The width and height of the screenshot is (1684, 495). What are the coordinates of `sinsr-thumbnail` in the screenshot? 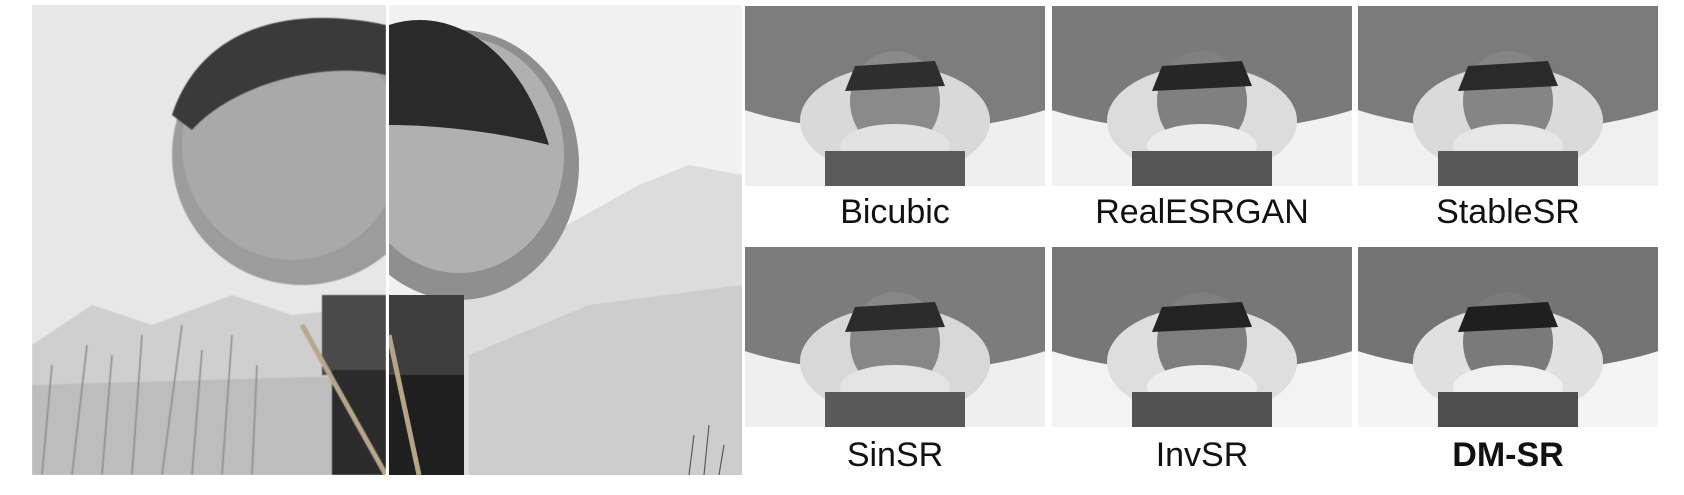 It's located at (895, 337).